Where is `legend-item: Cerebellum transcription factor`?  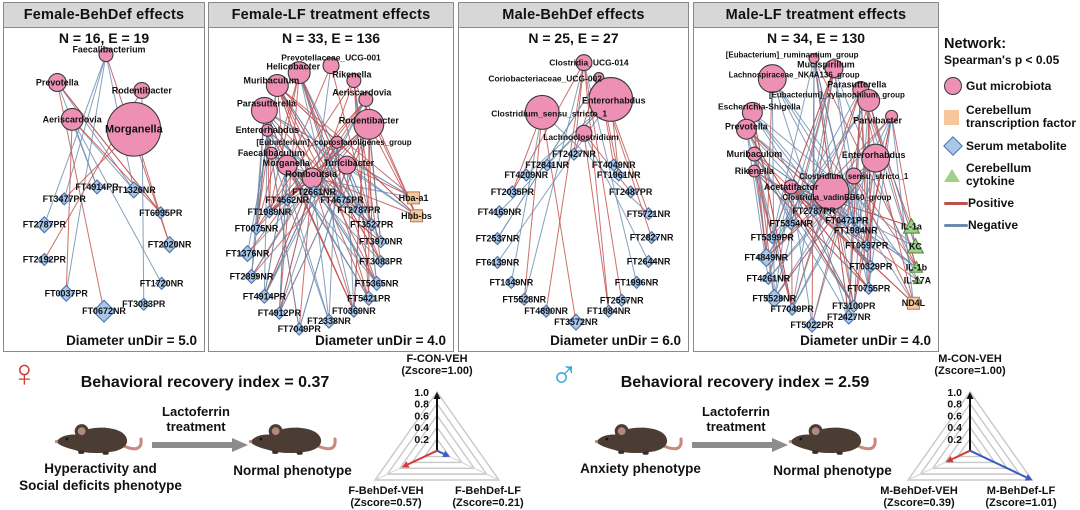 legend-item: Cerebellum transcription factor is located at coordinates (1012, 117).